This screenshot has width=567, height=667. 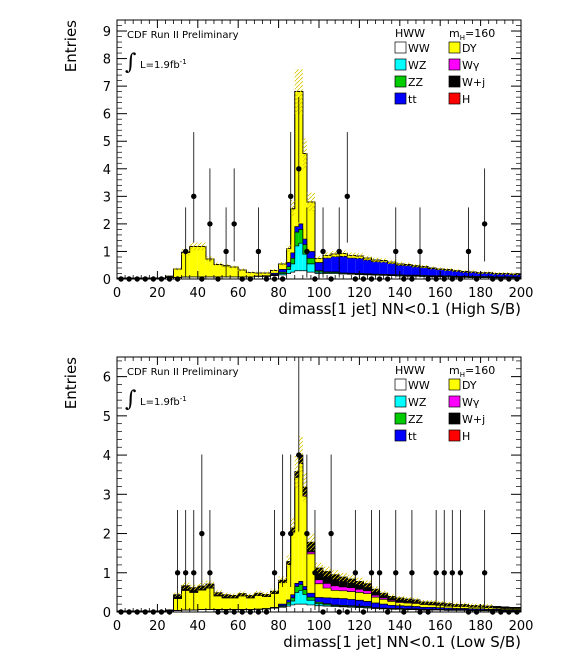 What do you see at coordinates (399, 309) in the screenshot?
I see `x-axis-title: dimass[1 jet] NN<0.1 (High S/B)` at bounding box center [399, 309].